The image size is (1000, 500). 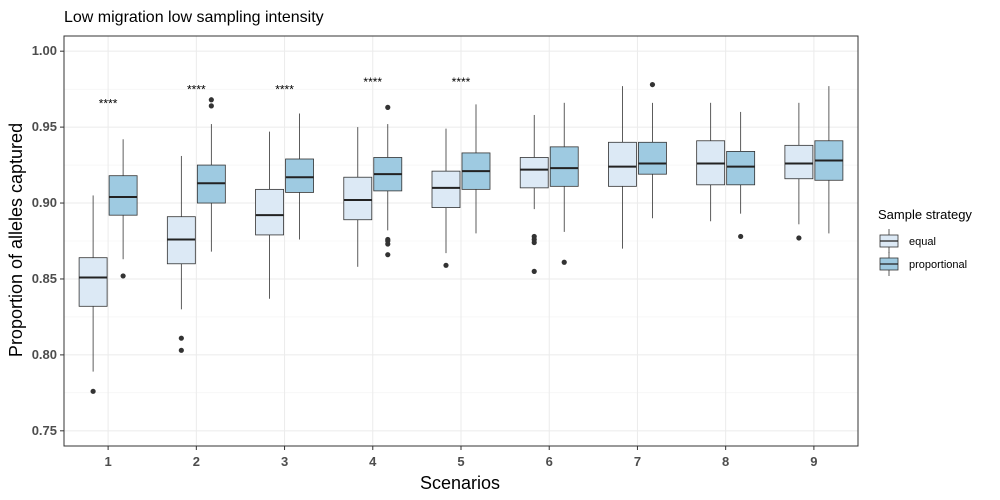 What do you see at coordinates (44, 202) in the screenshot?
I see `y-tick-label: 0.90` at bounding box center [44, 202].